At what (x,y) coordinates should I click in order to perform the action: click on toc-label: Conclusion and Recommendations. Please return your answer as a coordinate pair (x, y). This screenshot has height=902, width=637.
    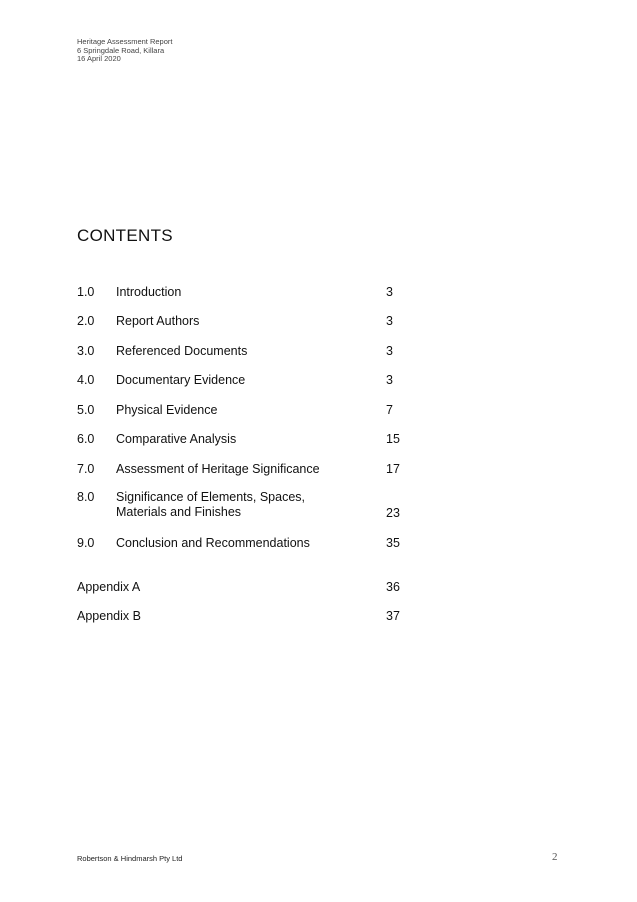
    Looking at the image, I should click on (213, 543).